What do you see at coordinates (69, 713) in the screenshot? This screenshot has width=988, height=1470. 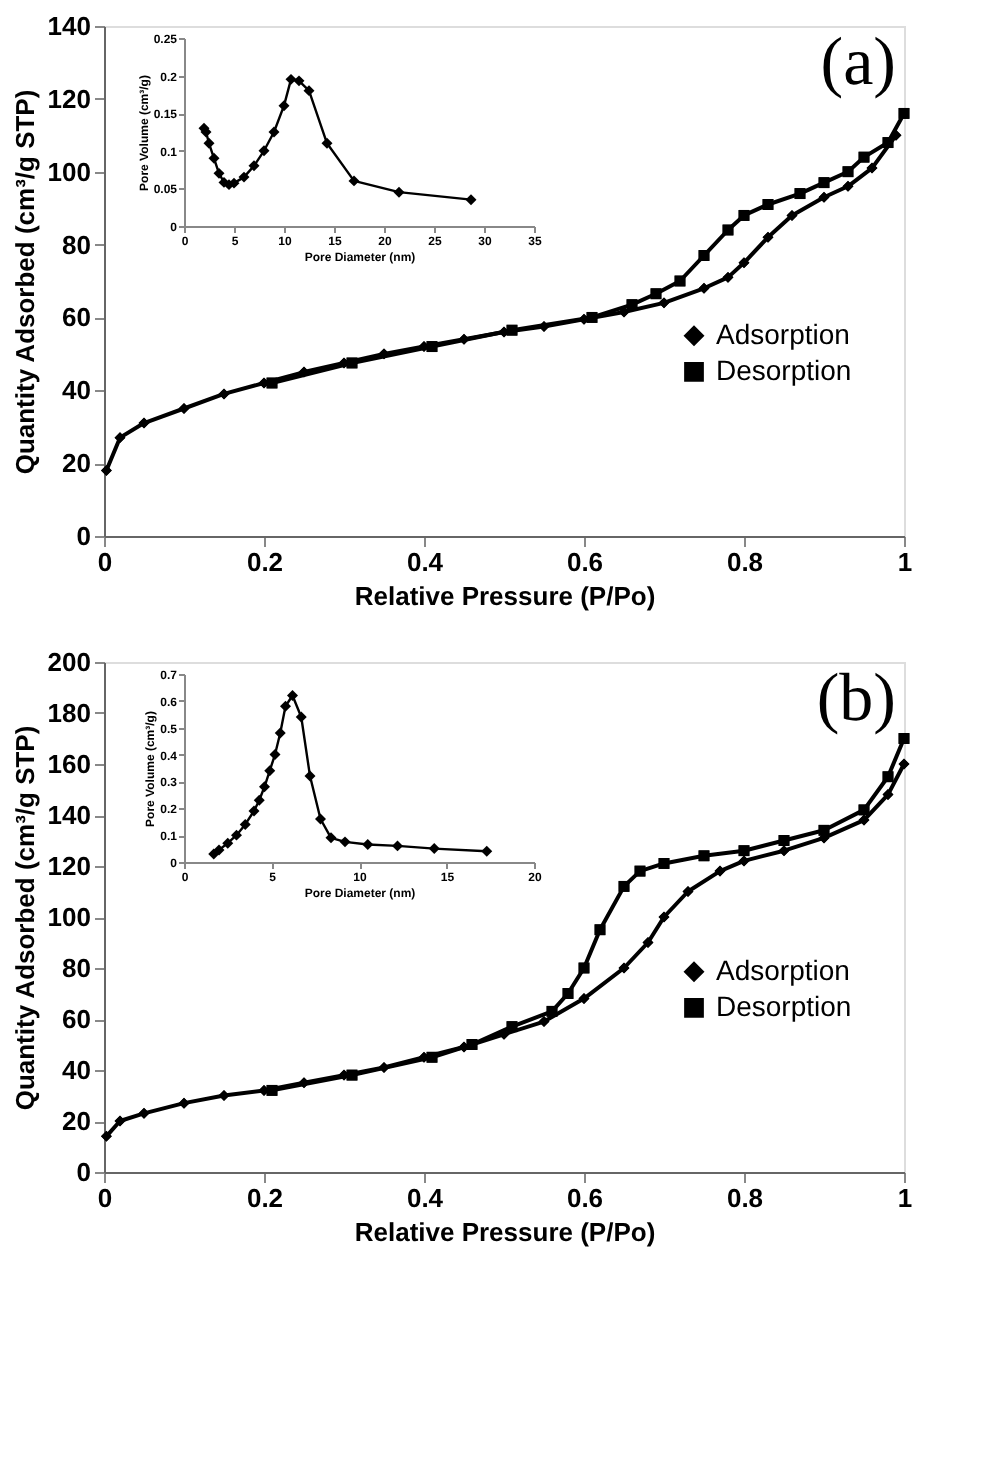 I see `y-tick-label: 180` at bounding box center [69, 713].